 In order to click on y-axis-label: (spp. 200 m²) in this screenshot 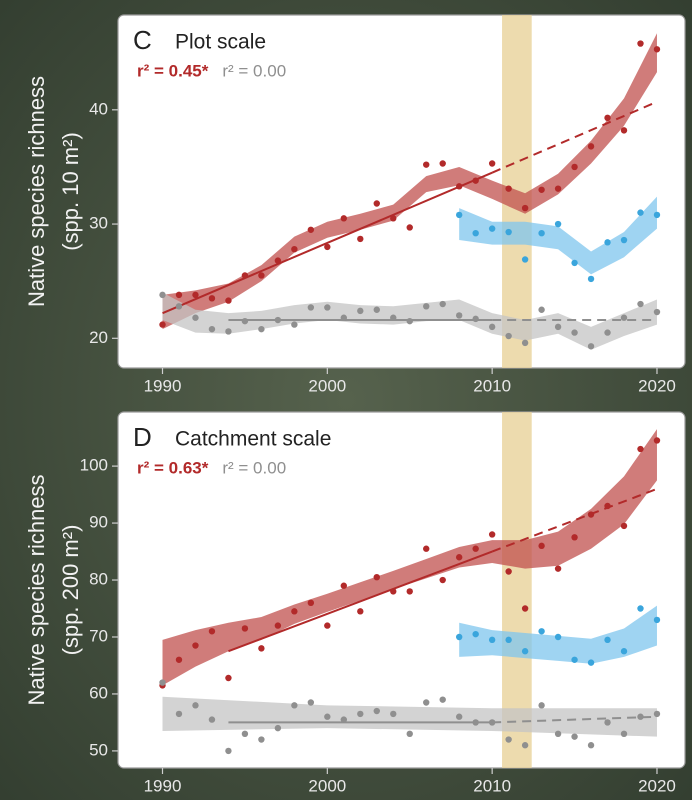, I will do `click(70, 590)`.